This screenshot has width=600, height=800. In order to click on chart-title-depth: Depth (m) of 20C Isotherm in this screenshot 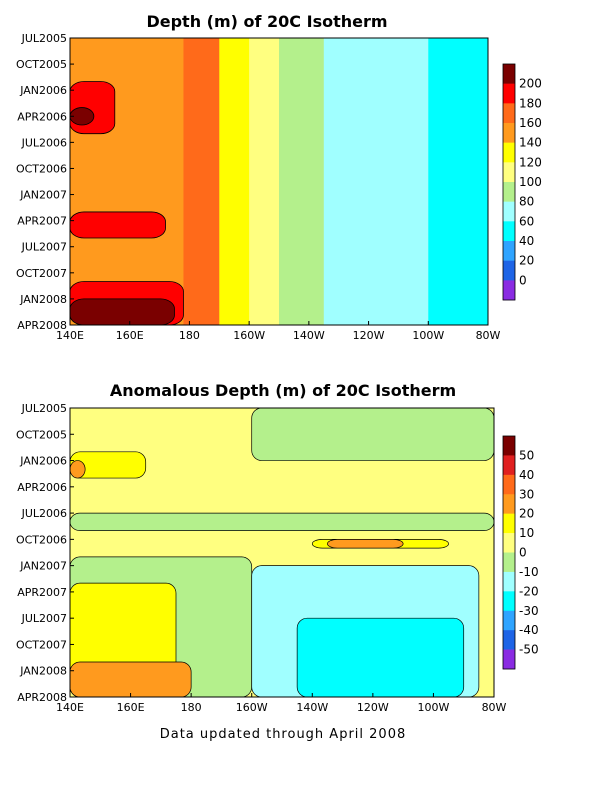, I will do `click(266, 21)`.